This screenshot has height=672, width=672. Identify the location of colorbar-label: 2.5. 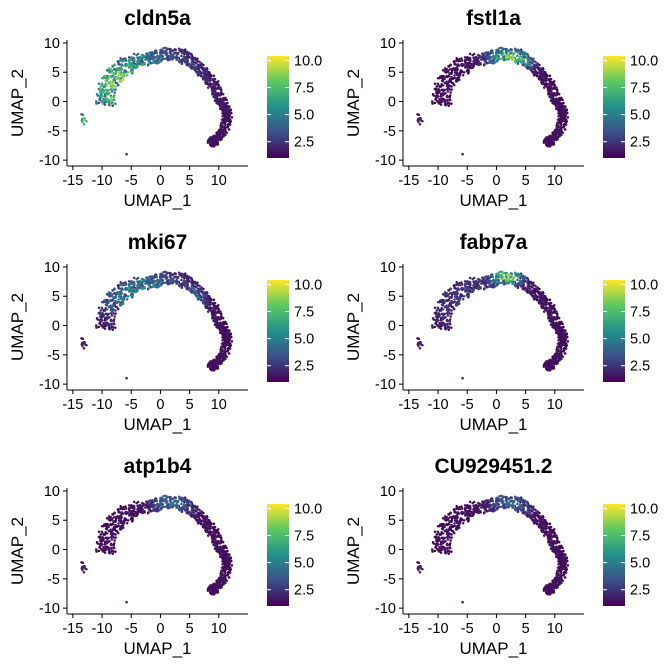
(640, 143).